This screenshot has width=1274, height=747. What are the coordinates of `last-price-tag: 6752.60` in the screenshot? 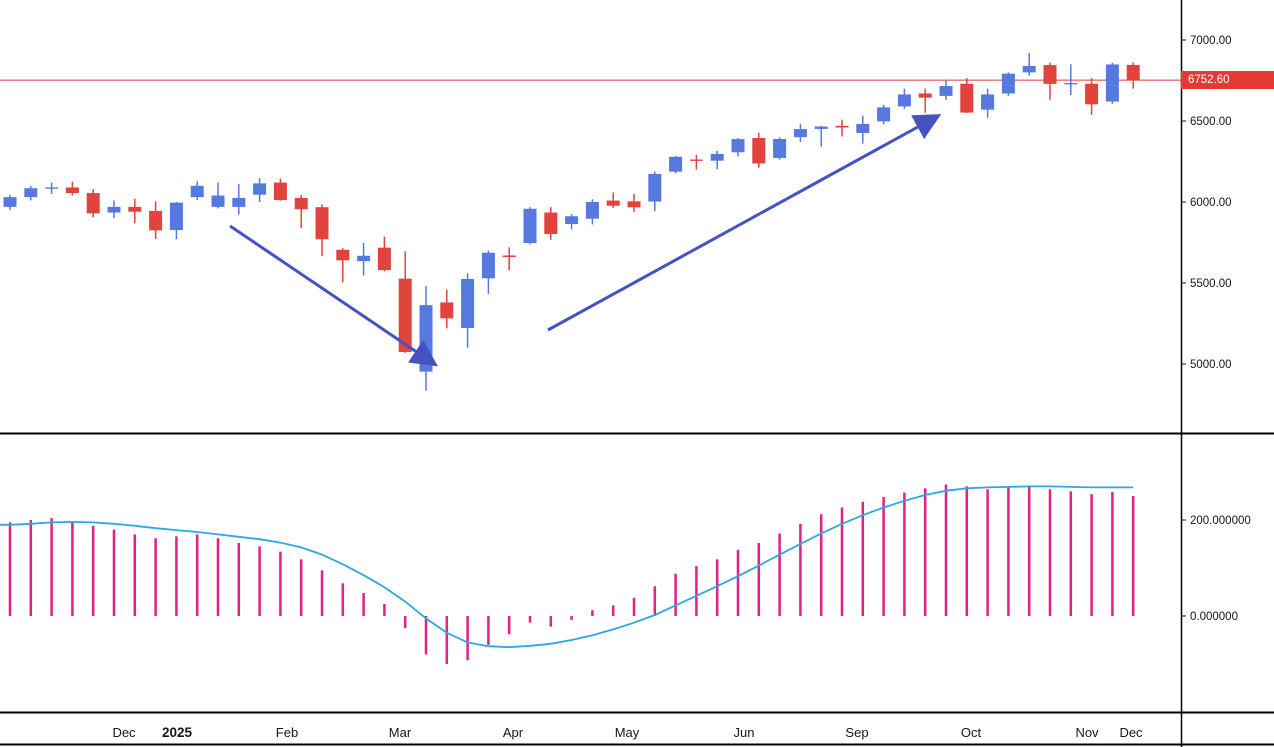 It's located at (1227, 80).